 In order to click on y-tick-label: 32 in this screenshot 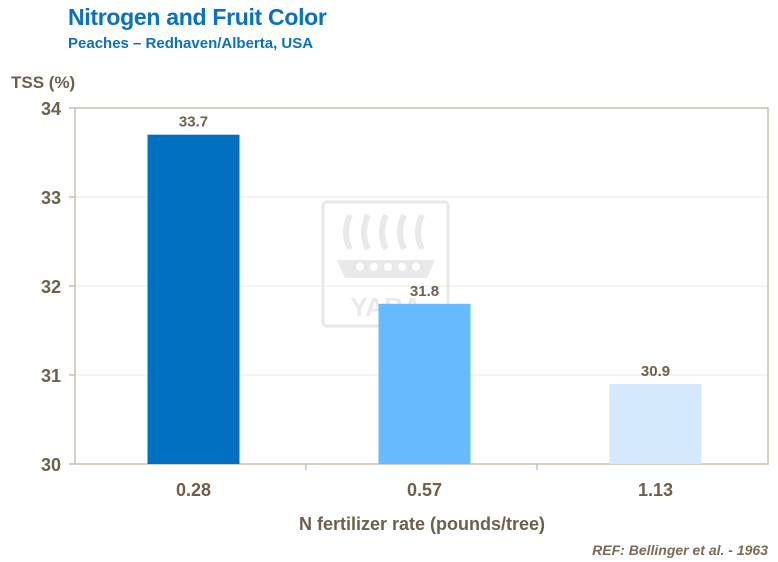, I will do `click(51, 287)`.